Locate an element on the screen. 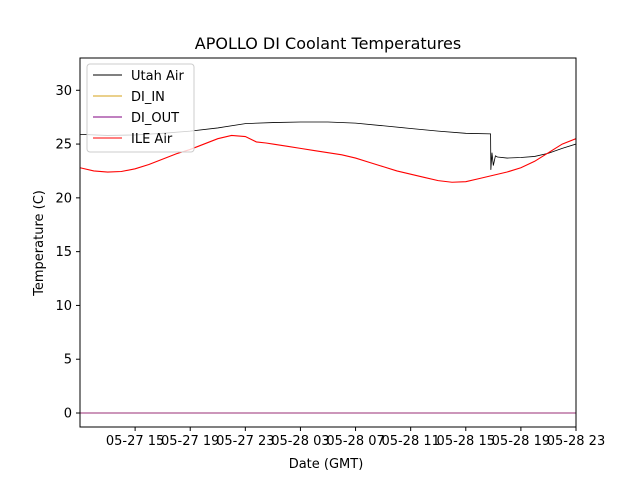 This screenshot has height=480, width=640. y-tick-label: 5 is located at coordinates (68, 360).